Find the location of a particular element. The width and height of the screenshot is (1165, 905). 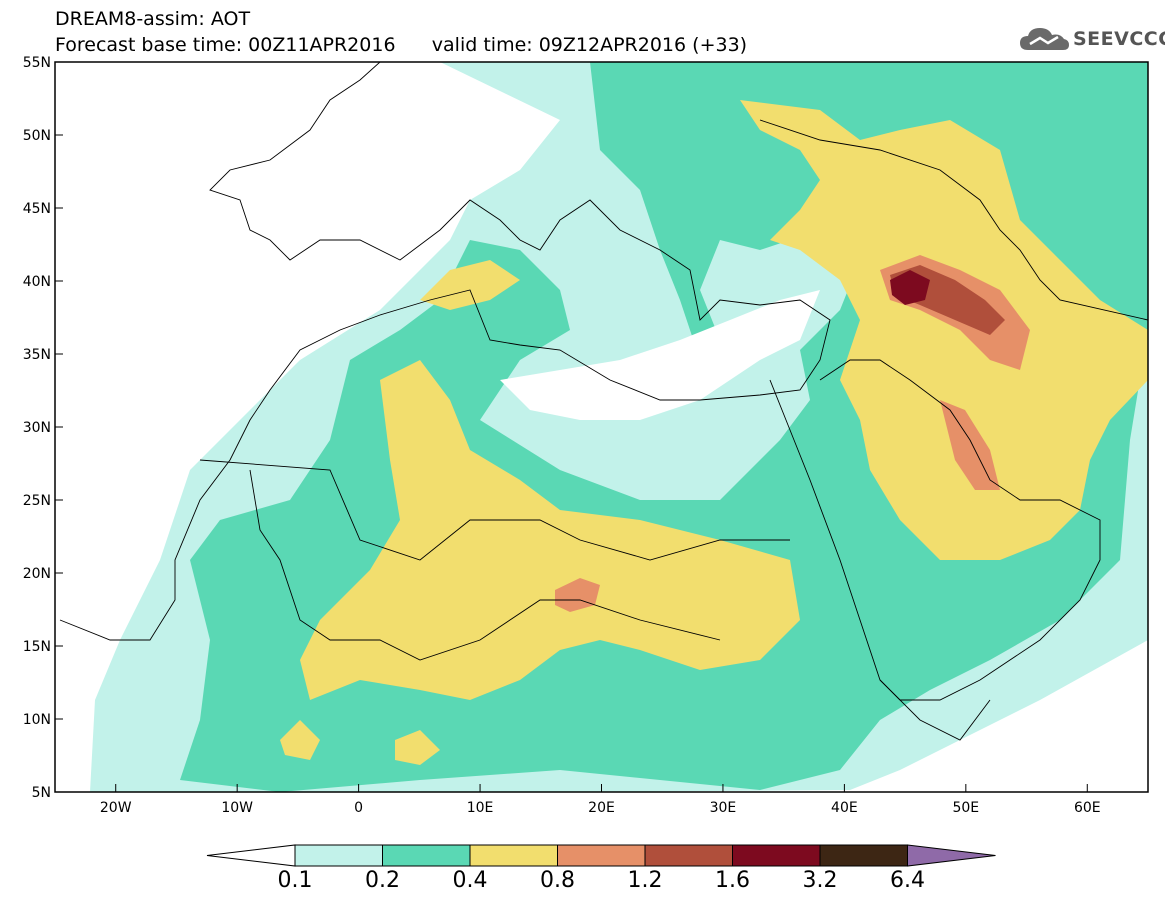

y-tick-label: 50N is located at coordinates (37, 136).